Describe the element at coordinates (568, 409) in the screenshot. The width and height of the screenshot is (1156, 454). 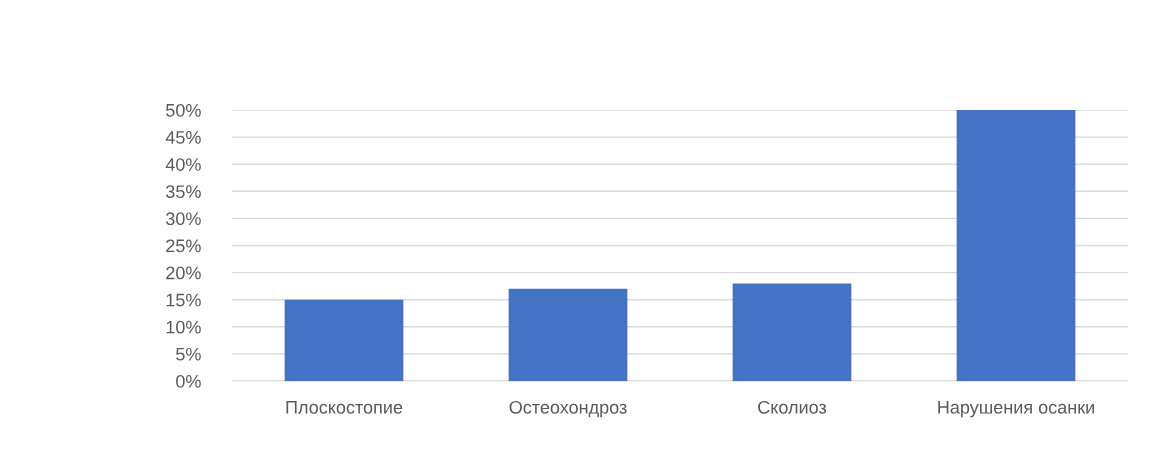
I see `x-tick-label: Остеохондроз` at that location.